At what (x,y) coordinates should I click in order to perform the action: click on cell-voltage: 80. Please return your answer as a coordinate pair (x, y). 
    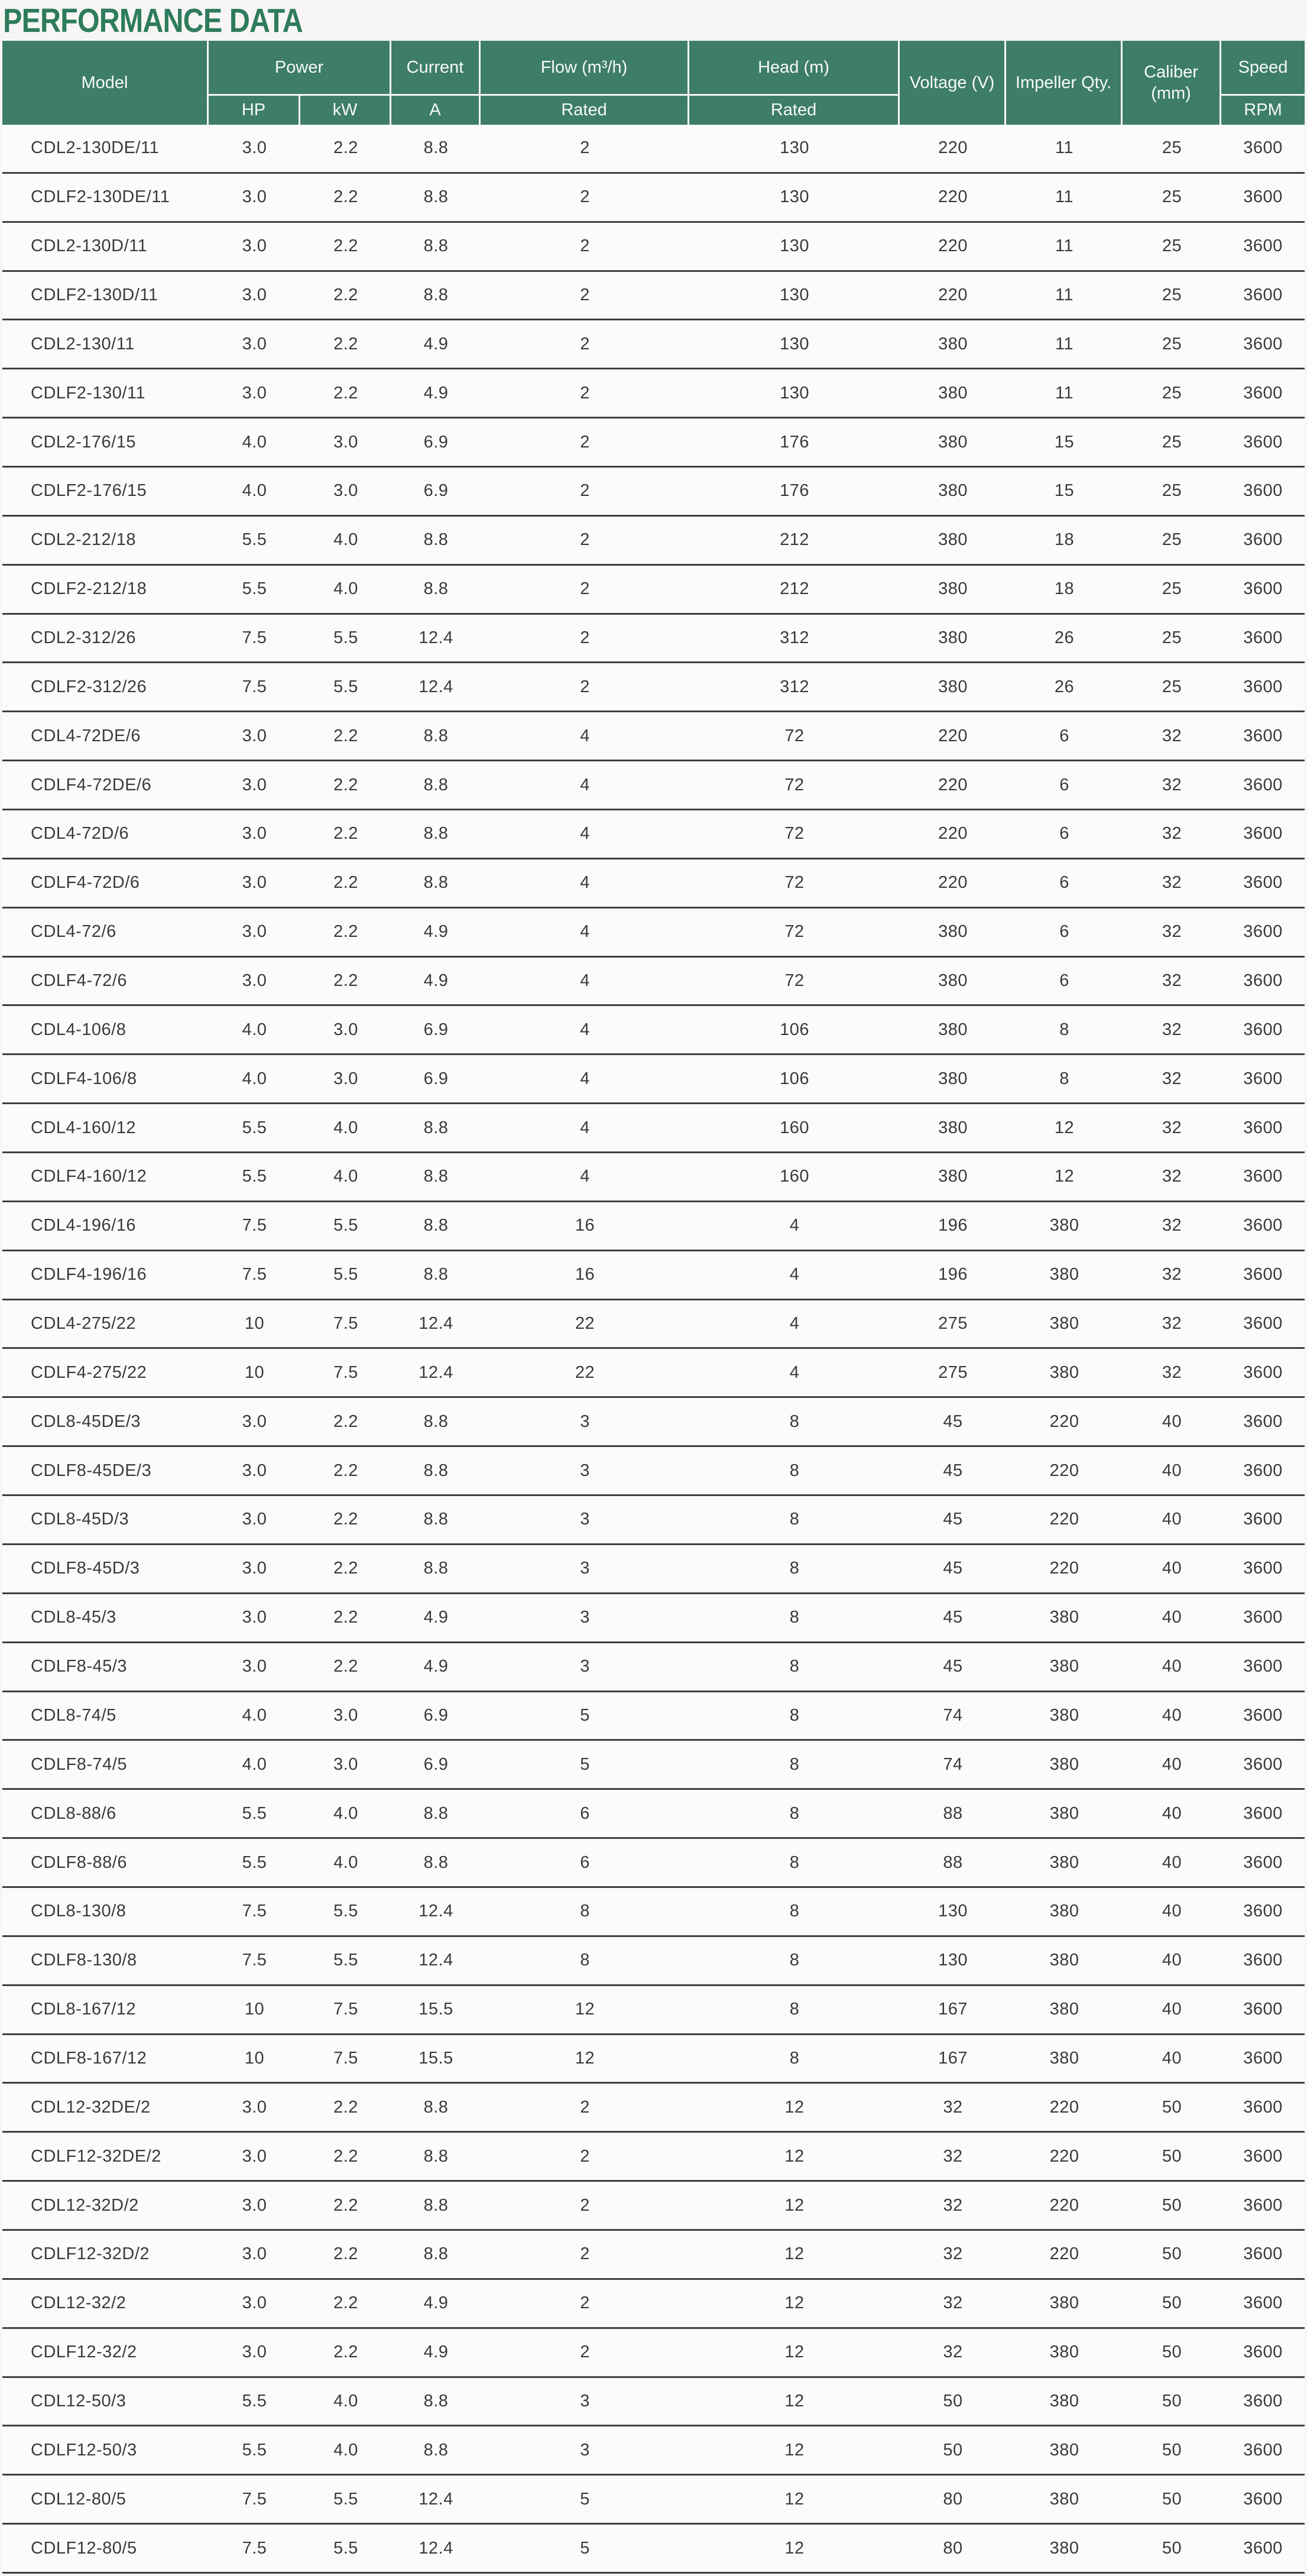
    Looking at the image, I should click on (953, 2500).